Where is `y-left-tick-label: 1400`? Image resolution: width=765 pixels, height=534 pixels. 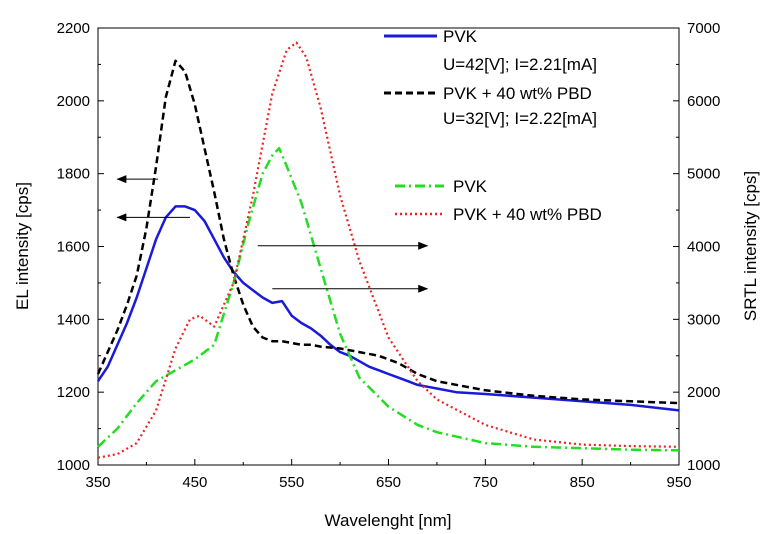 y-left-tick-label: 1400 is located at coordinates (73, 319).